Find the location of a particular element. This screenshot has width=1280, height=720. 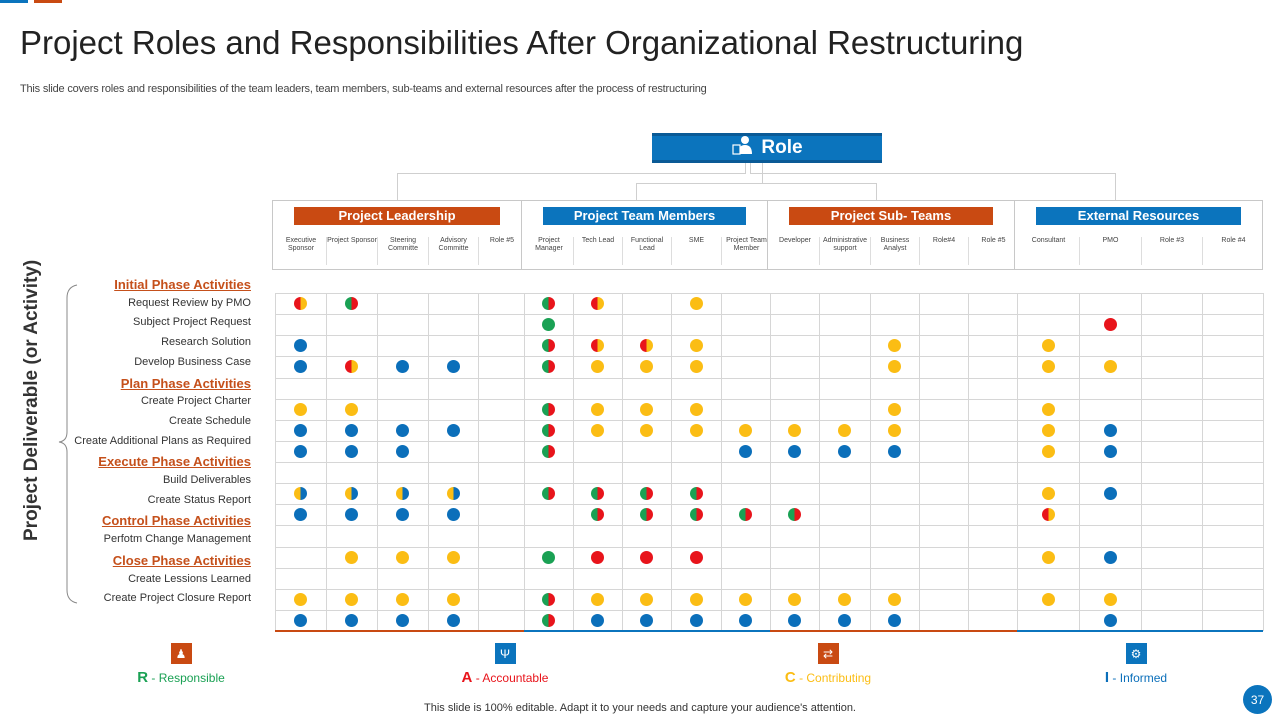

accent-bar-blue is located at coordinates (14, 1).